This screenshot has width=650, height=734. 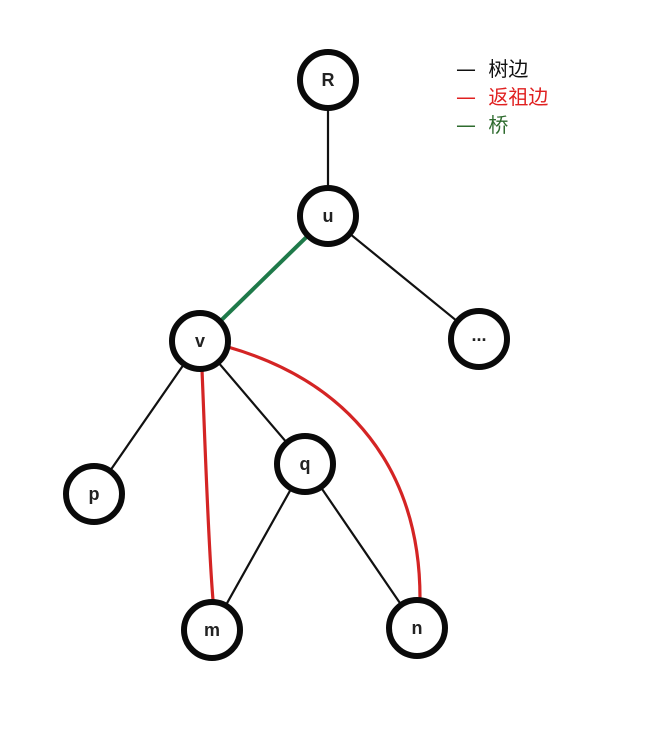 I want to click on node-v-label: v, so click(x=200, y=341).